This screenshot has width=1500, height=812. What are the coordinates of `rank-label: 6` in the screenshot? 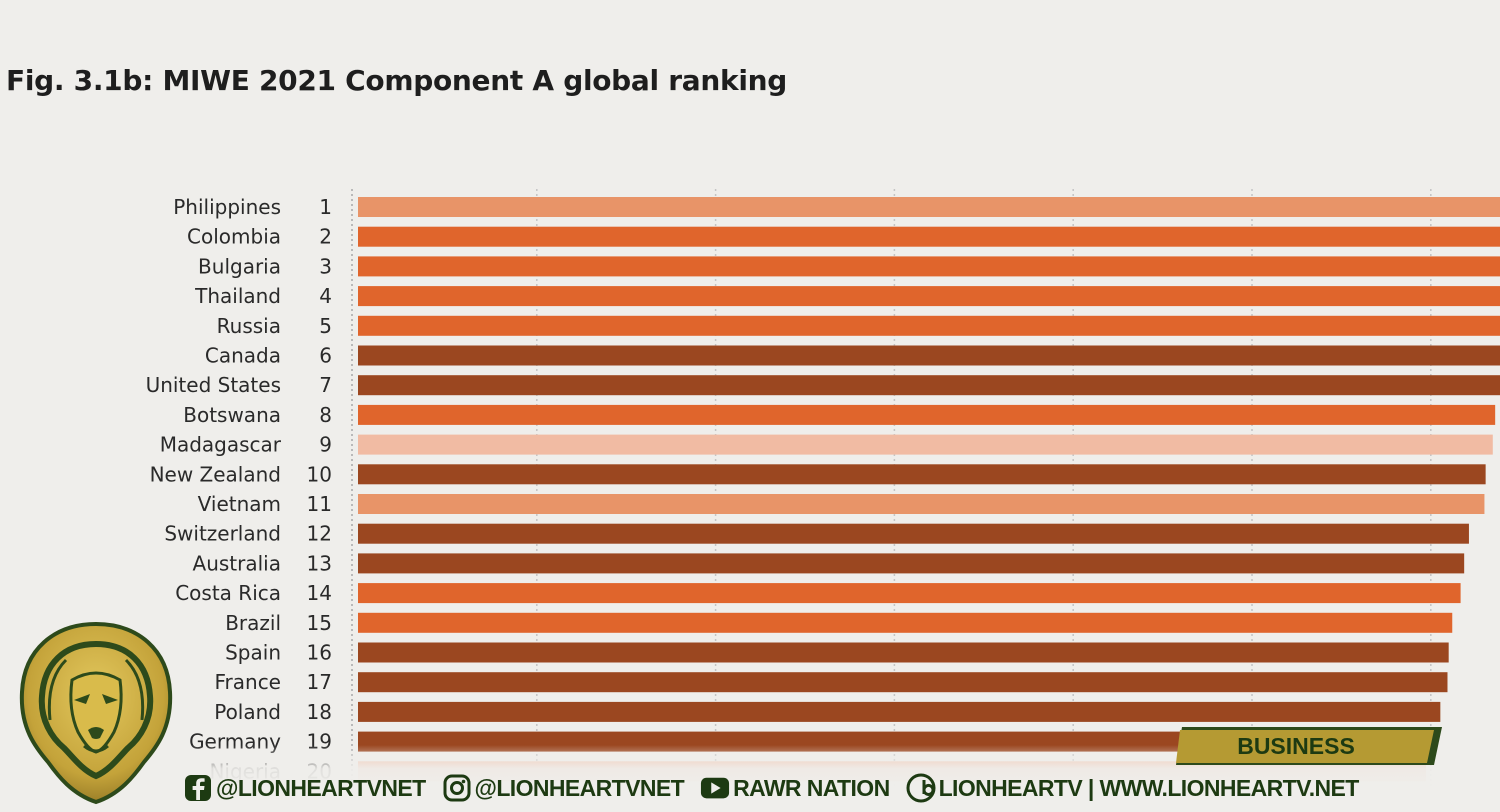 It's located at (325, 356).